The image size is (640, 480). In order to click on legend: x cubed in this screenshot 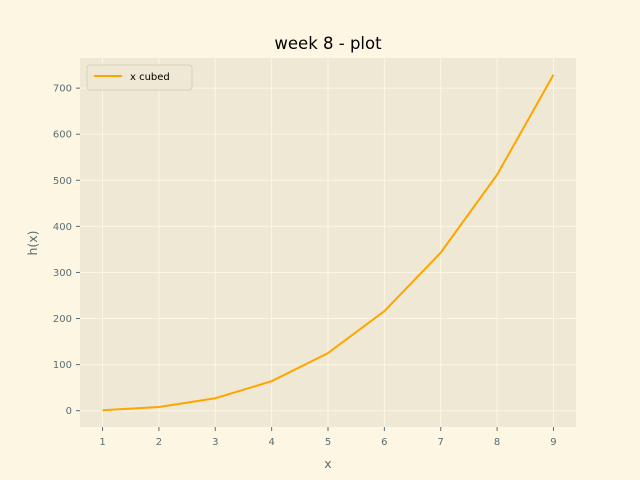, I will do `click(139, 77)`.